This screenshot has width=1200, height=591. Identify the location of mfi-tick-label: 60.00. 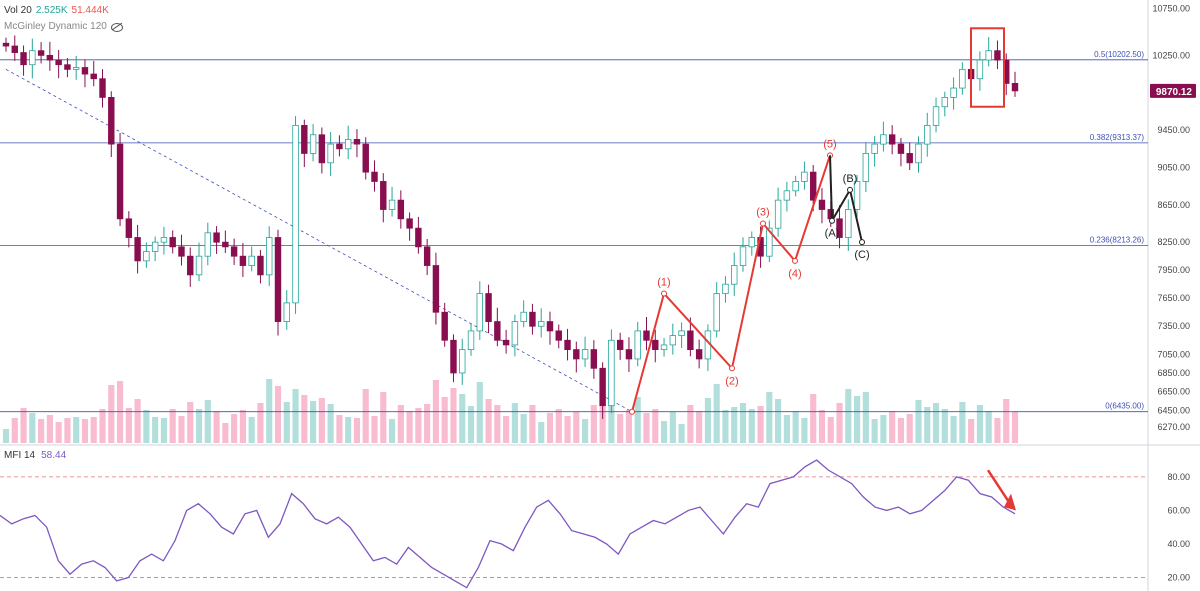
(1178, 510).